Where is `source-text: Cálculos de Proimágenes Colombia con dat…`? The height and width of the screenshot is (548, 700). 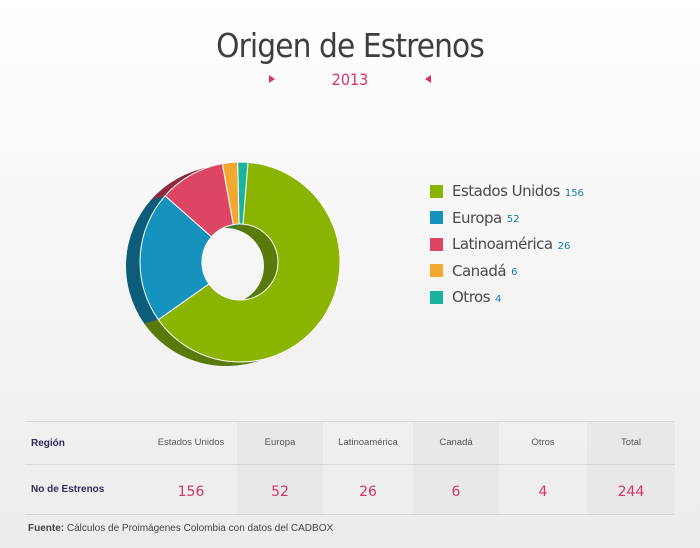 source-text: Cálculos de Proimágenes Colombia con dat… is located at coordinates (200, 528).